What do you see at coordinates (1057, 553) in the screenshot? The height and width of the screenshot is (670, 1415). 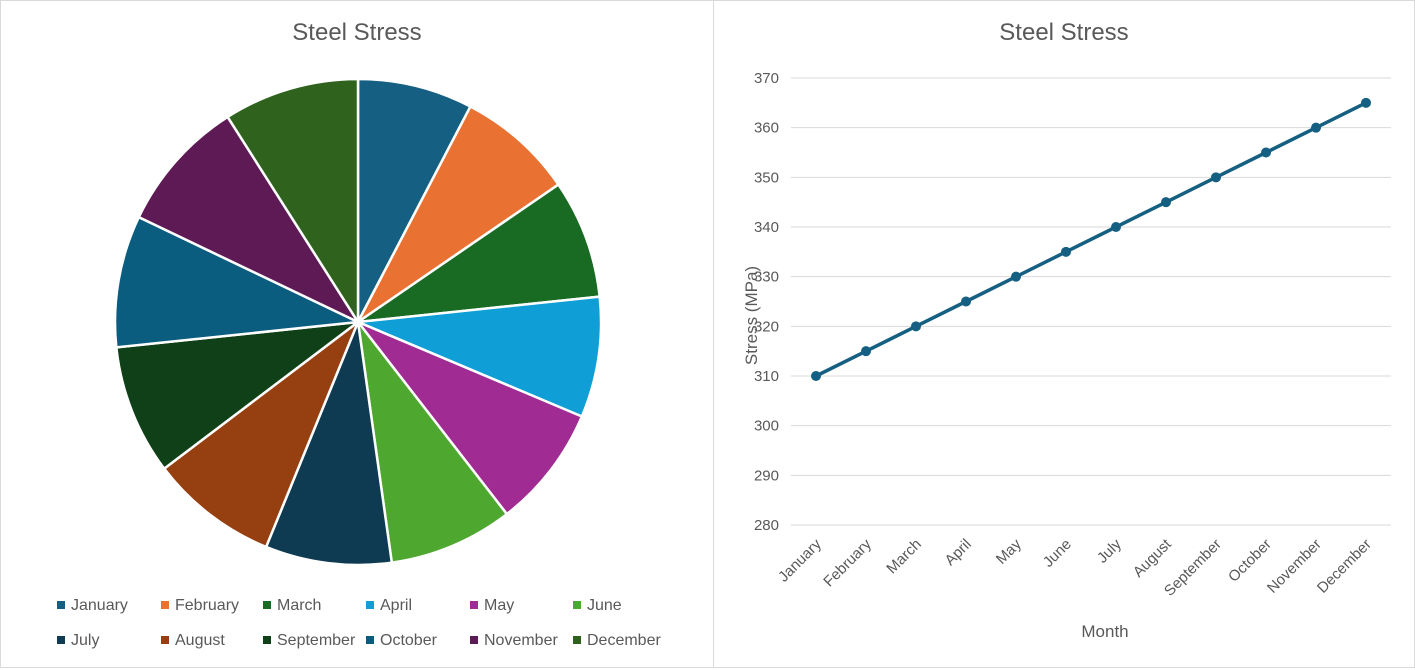 I see `x-tick-label: June` at bounding box center [1057, 553].